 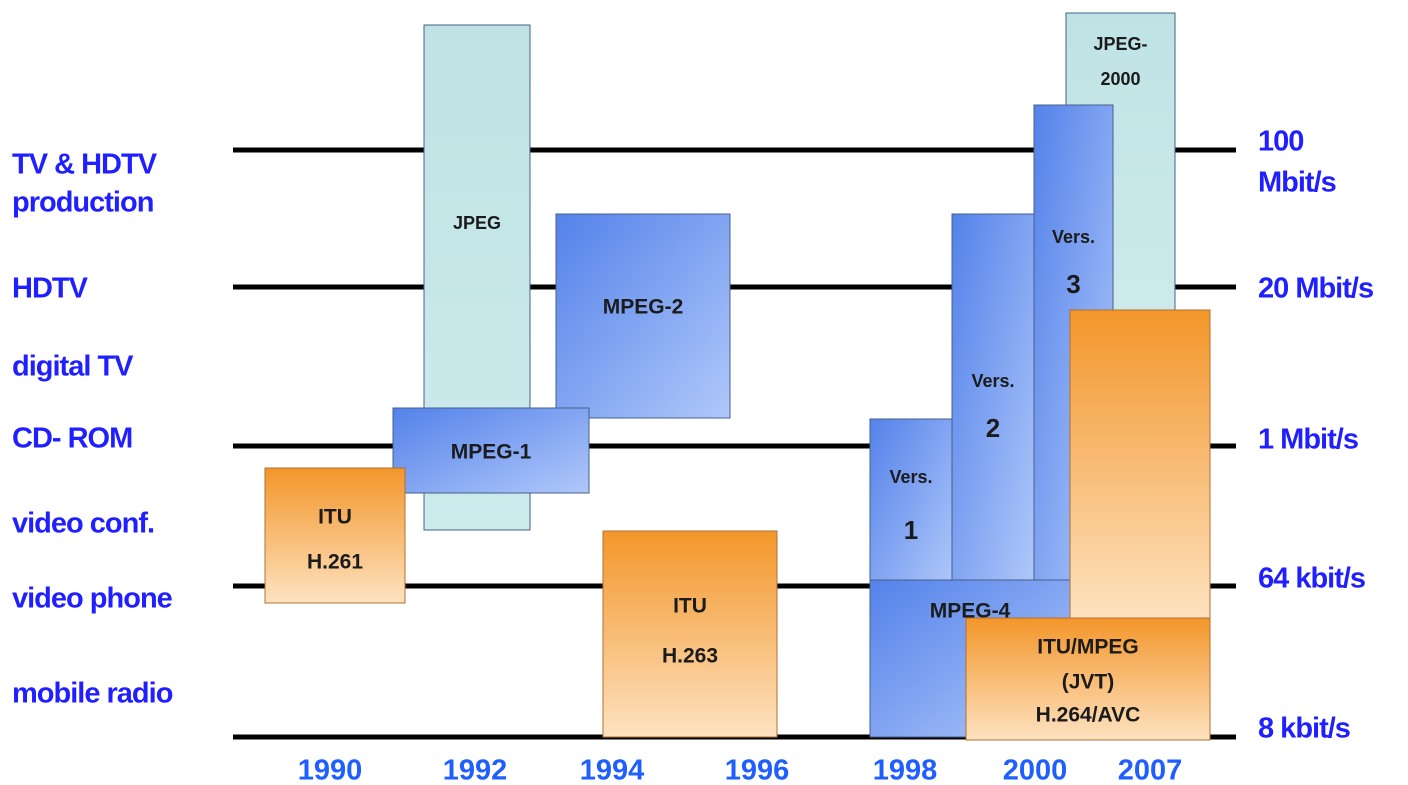 I want to click on rate-label: Mbit/s, so click(x=1297, y=183).